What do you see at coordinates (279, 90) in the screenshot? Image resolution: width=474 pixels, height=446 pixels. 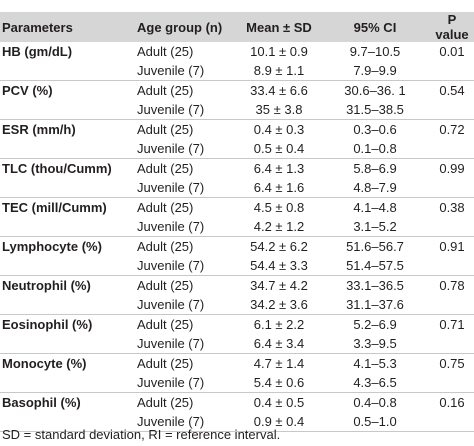 I see `value-cell: 33.4 ± 6.6` at bounding box center [279, 90].